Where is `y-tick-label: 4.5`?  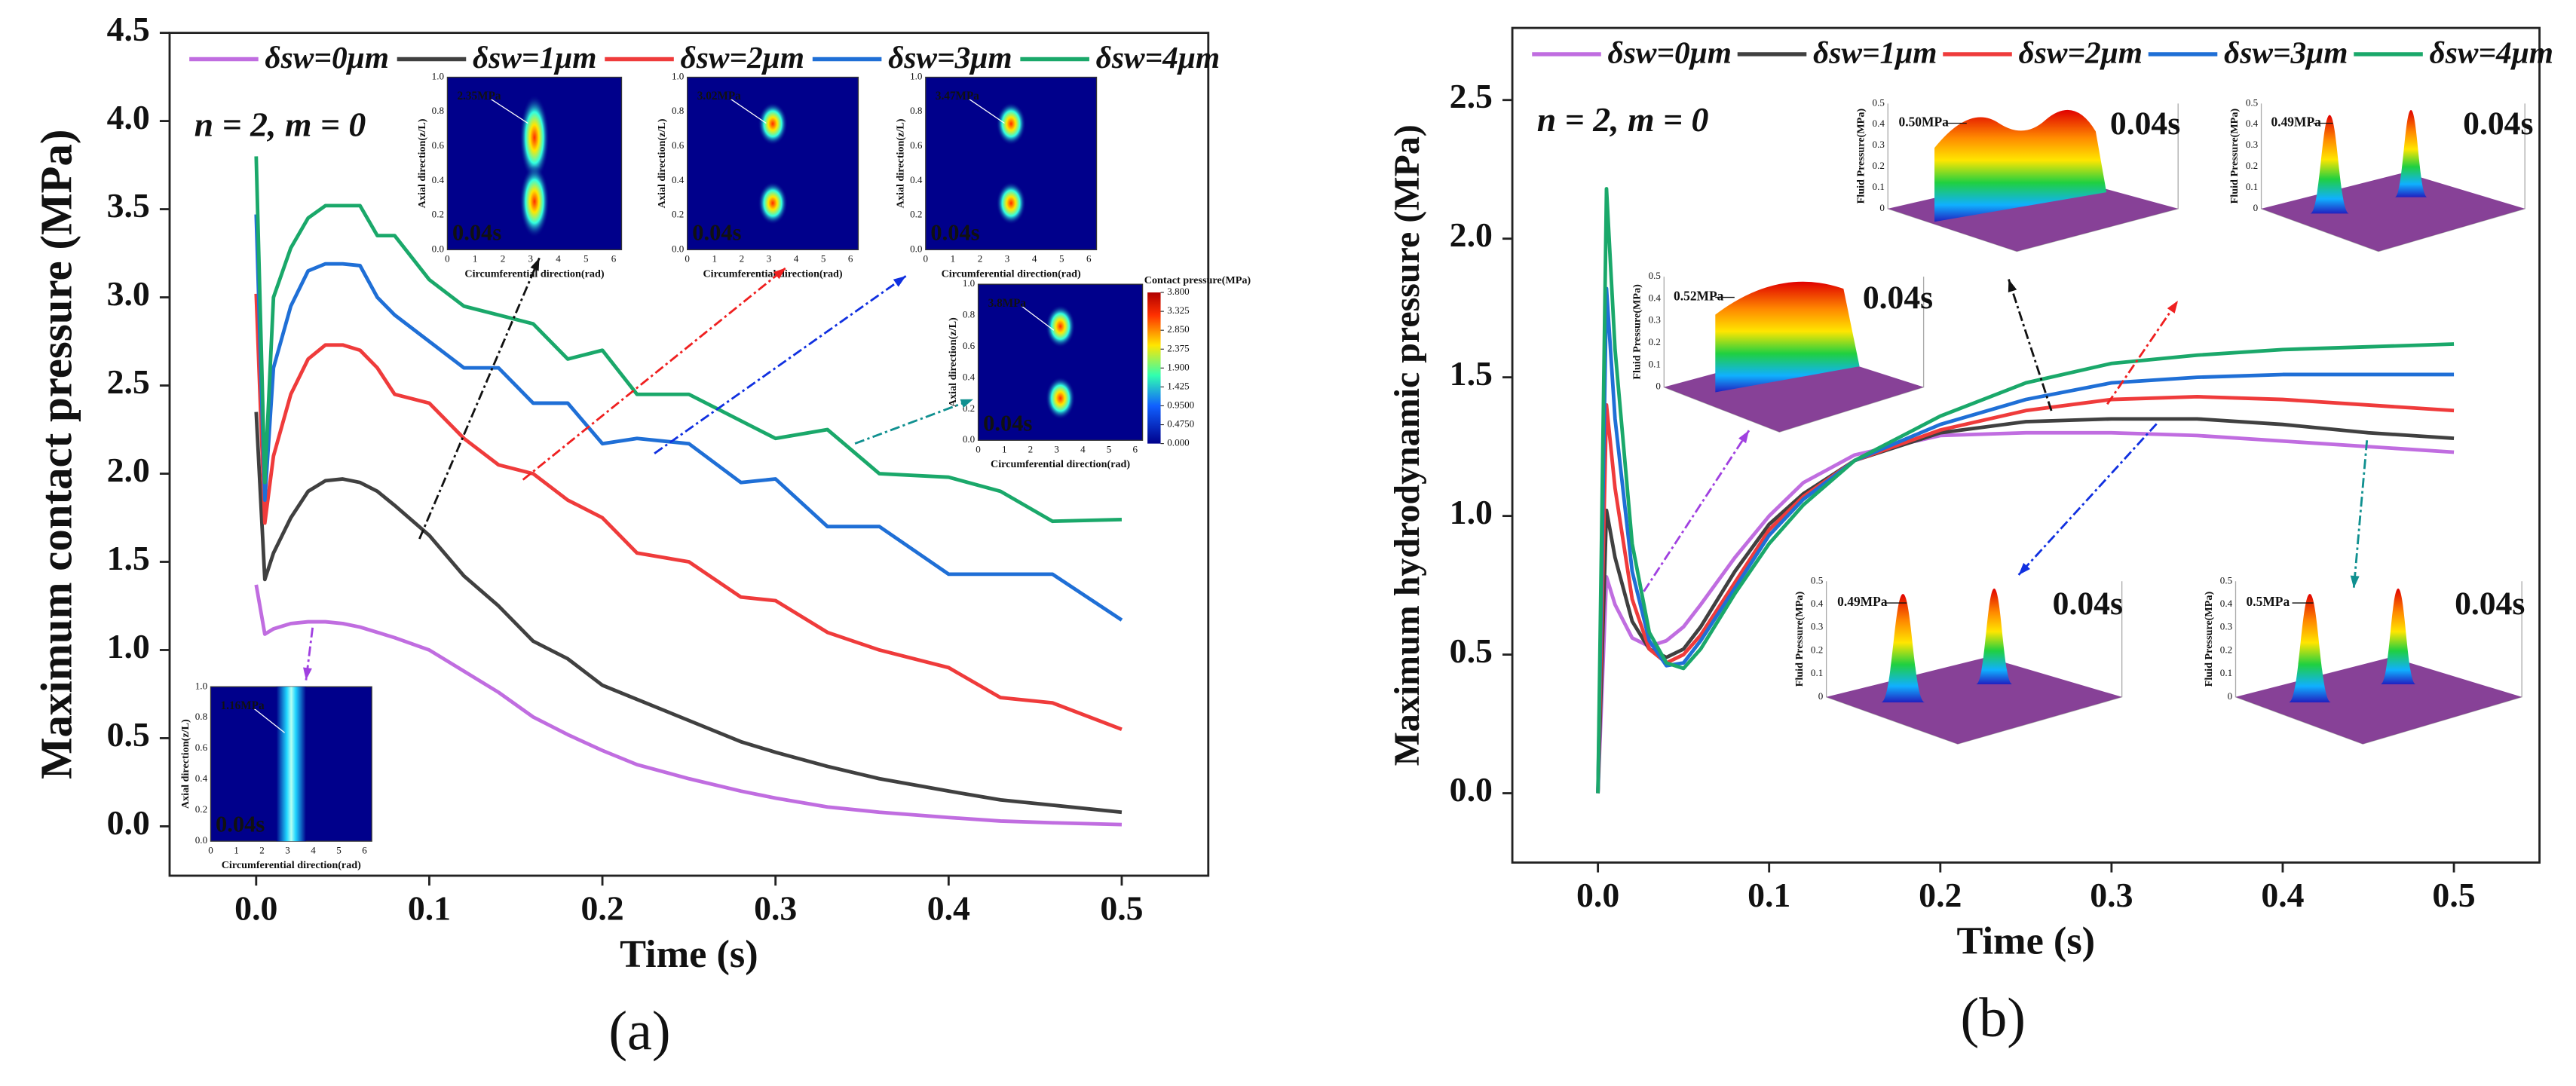 y-tick-label: 4.5 is located at coordinates (128, 29).